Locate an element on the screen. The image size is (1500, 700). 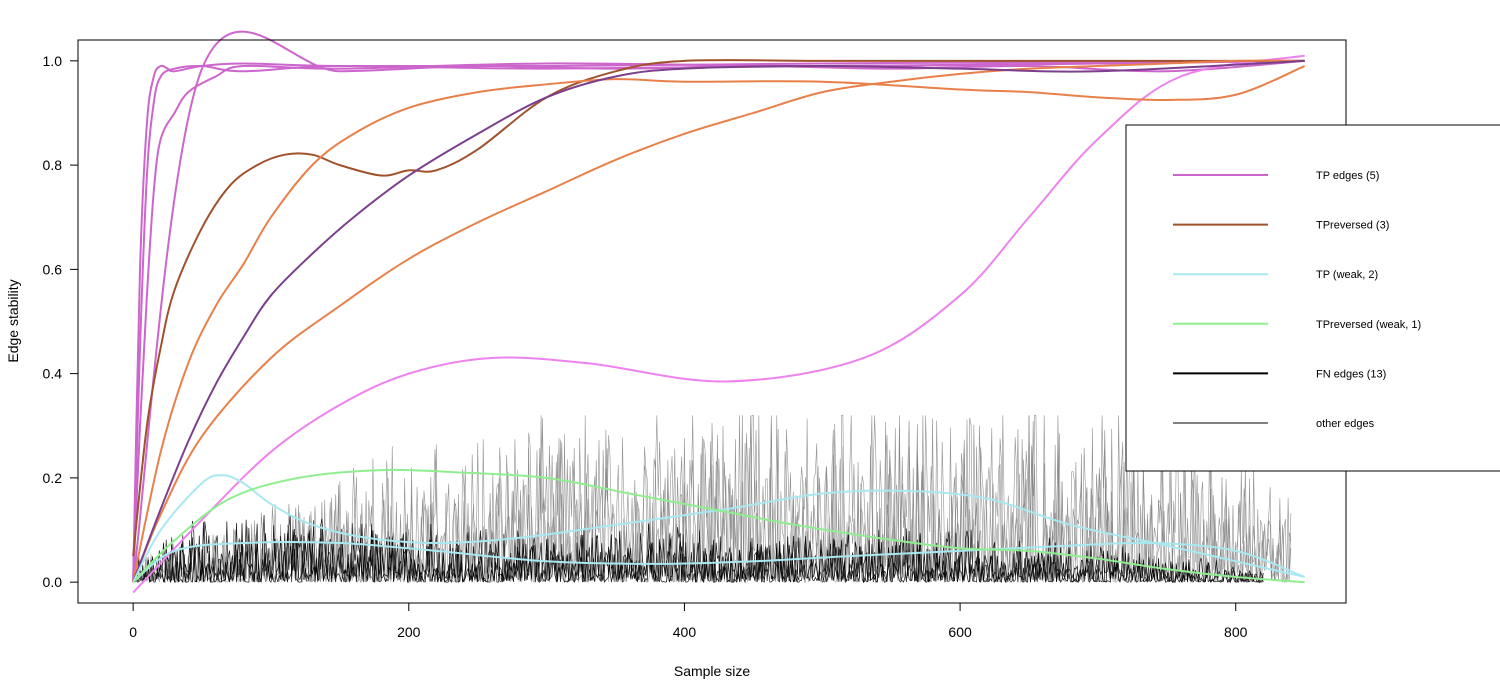
x-axis: 0 200 400 600 800 is located at coordinates (688, 621).